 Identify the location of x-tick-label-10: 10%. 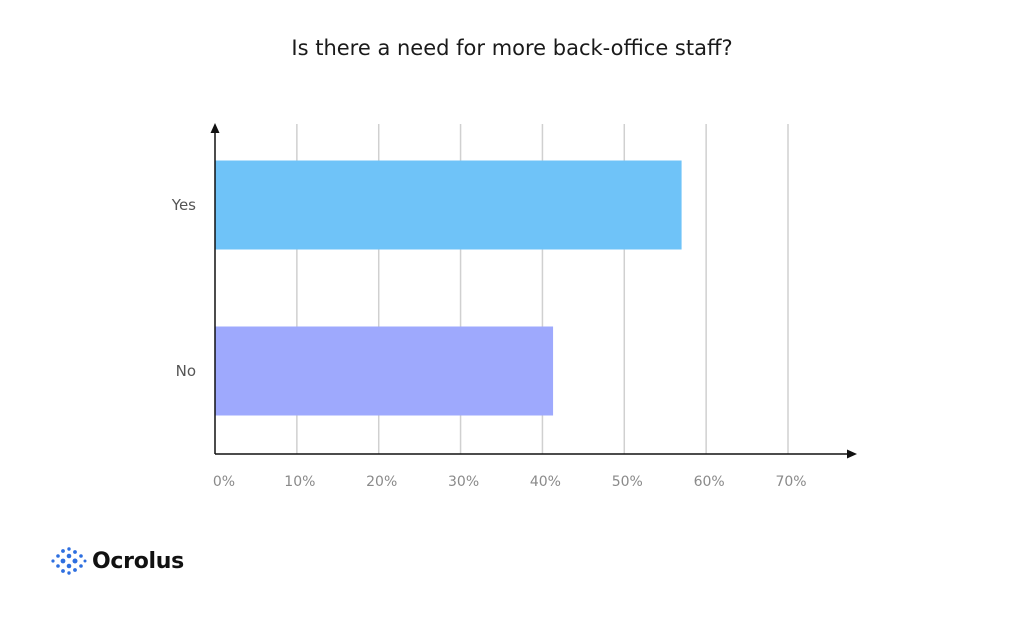
(299, 482).